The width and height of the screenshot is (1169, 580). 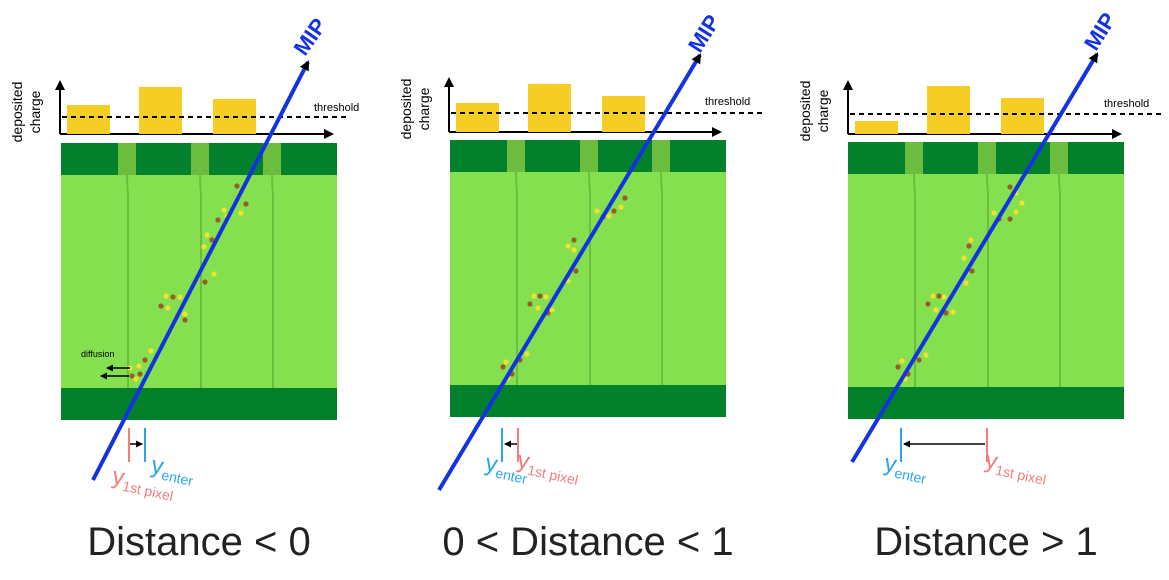 I want to click on mip-track, so click(x=200, y=270).